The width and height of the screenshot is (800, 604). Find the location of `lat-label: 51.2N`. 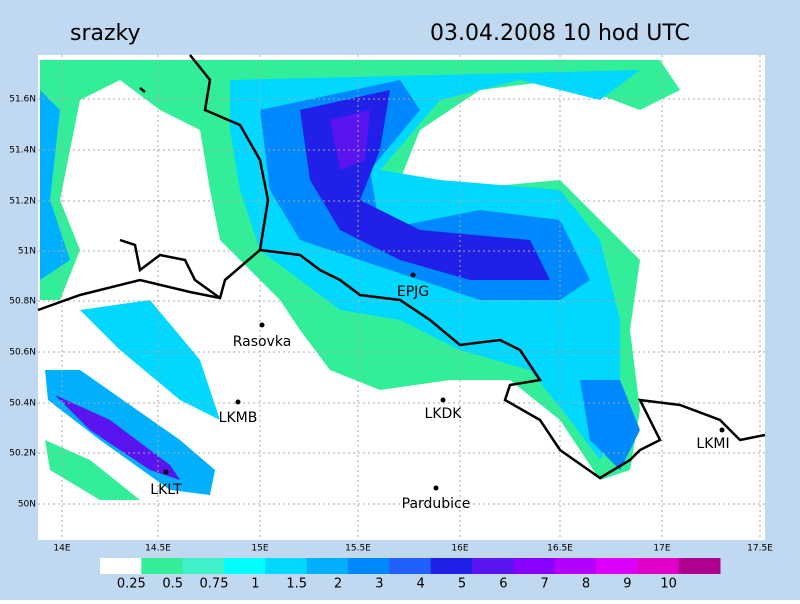

lat-label: 51.2N is located at coordinates (22, 202).